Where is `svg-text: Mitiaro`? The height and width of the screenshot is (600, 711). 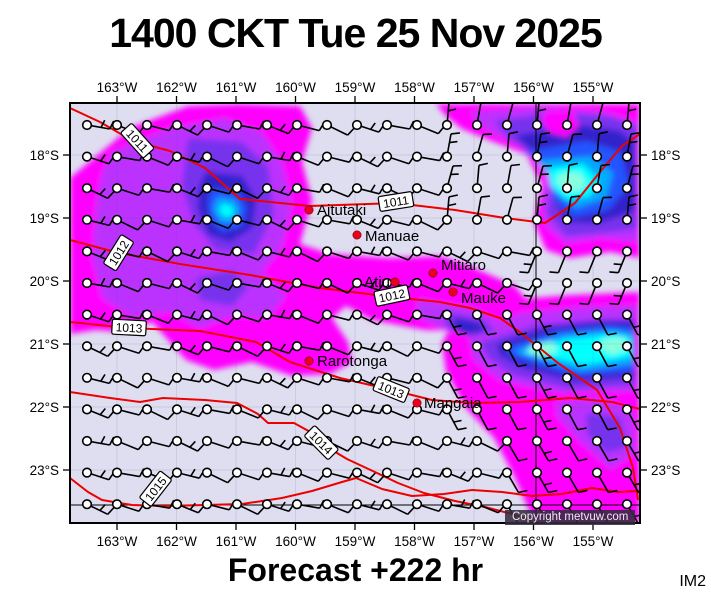
svg-text: Mitiaro is located at coordinates (463, 265).